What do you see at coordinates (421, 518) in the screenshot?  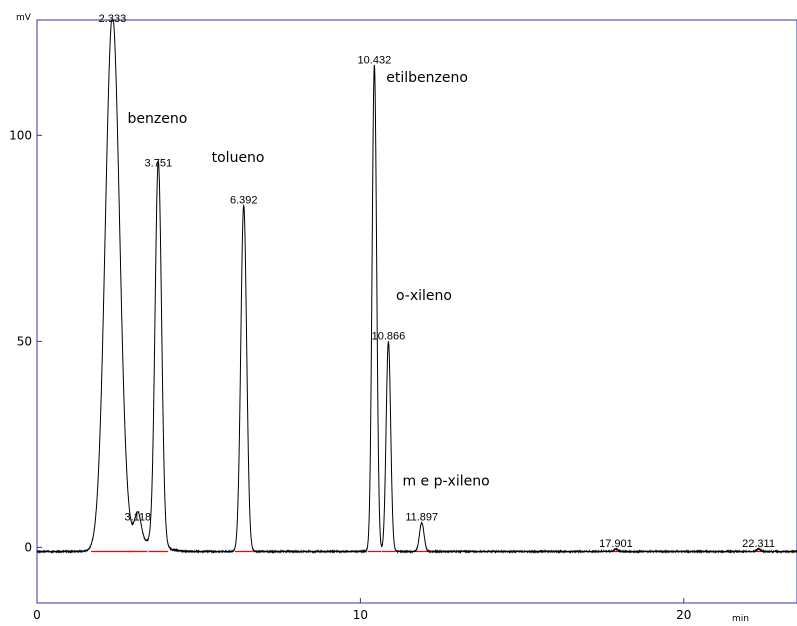 I see `peak-label: 11.897` at bounding box center [421, 518].